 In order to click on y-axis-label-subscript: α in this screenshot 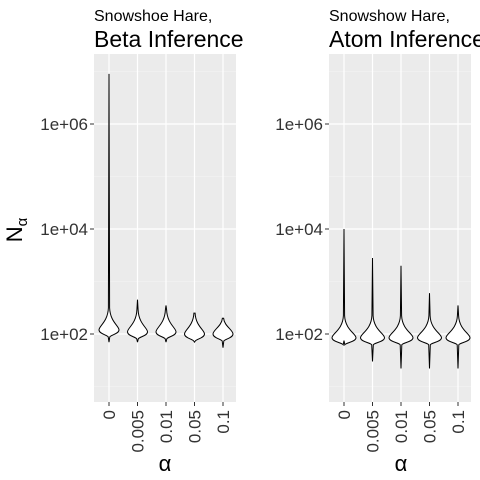, I will do `click(22, 221)`.